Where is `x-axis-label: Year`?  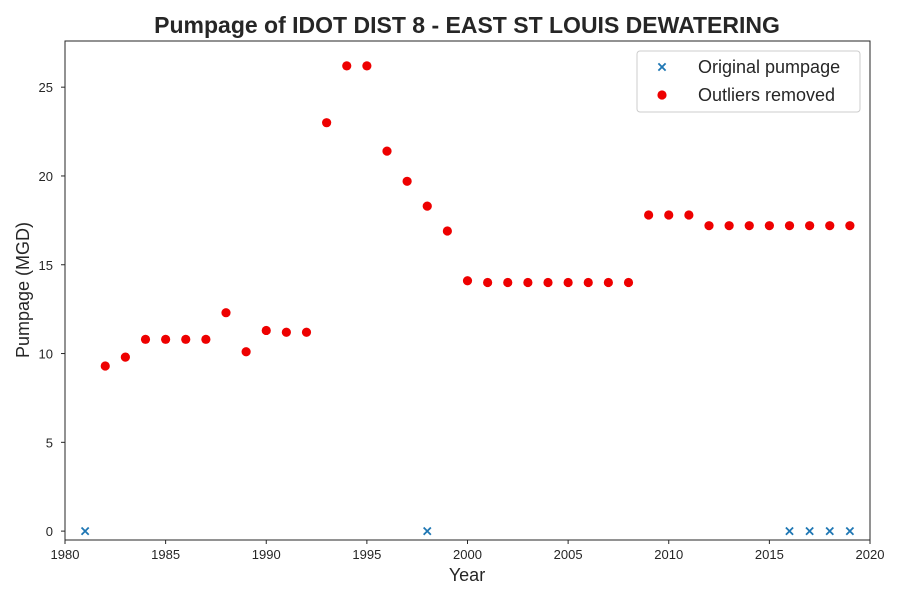 x-axis-label: Year is located at coordinates (467, 575).